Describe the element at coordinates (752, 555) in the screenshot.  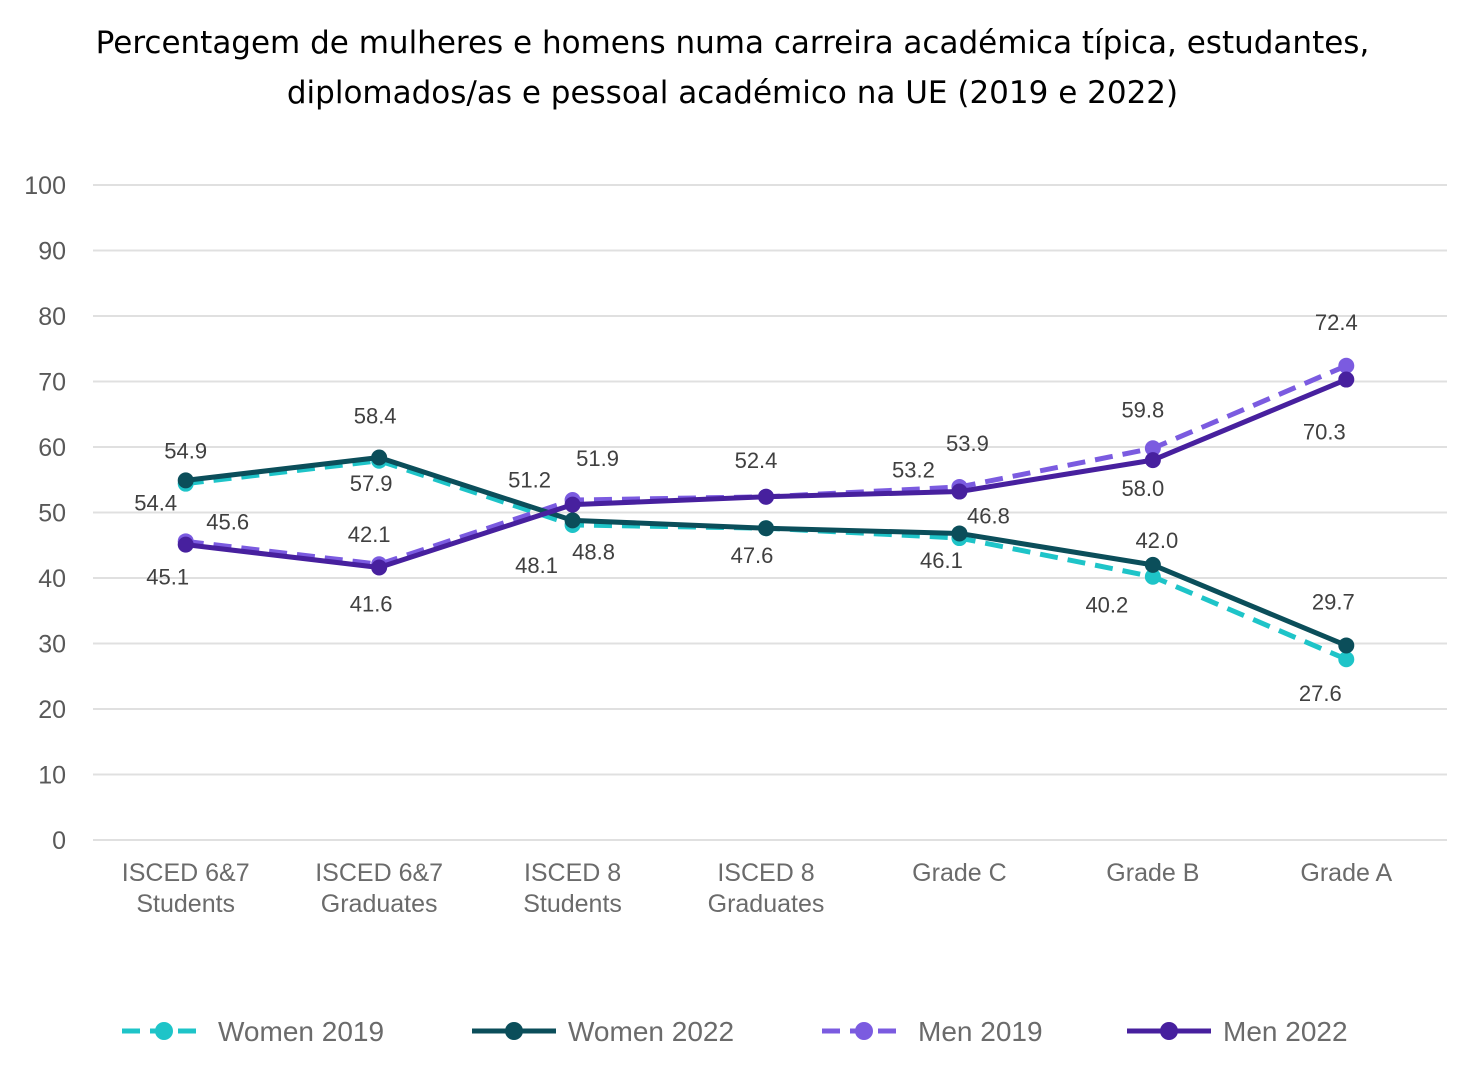
I see `data-label: 47.6` at that location.